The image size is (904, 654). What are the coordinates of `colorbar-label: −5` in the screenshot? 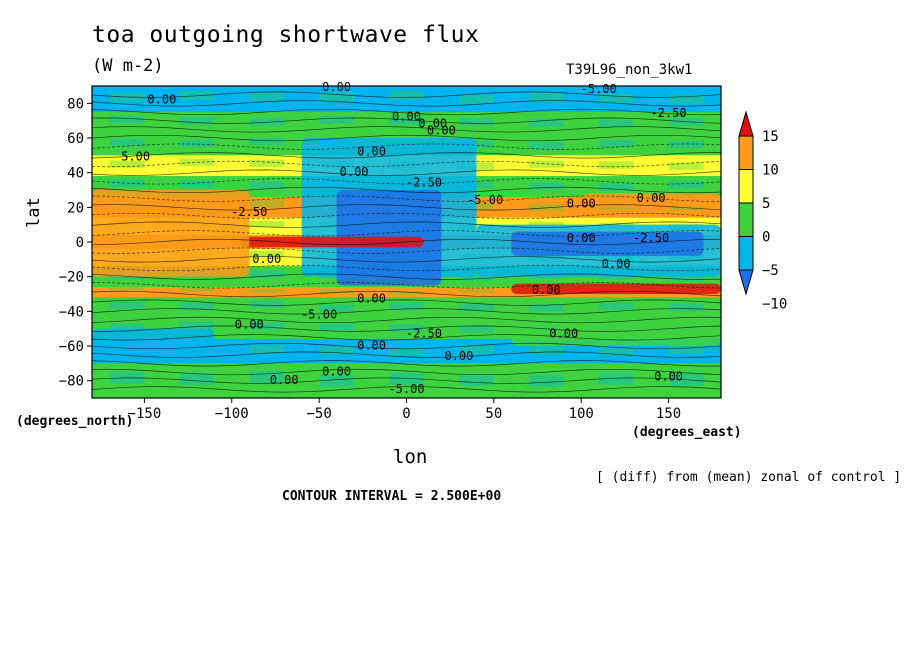 It's located at (770, 271).